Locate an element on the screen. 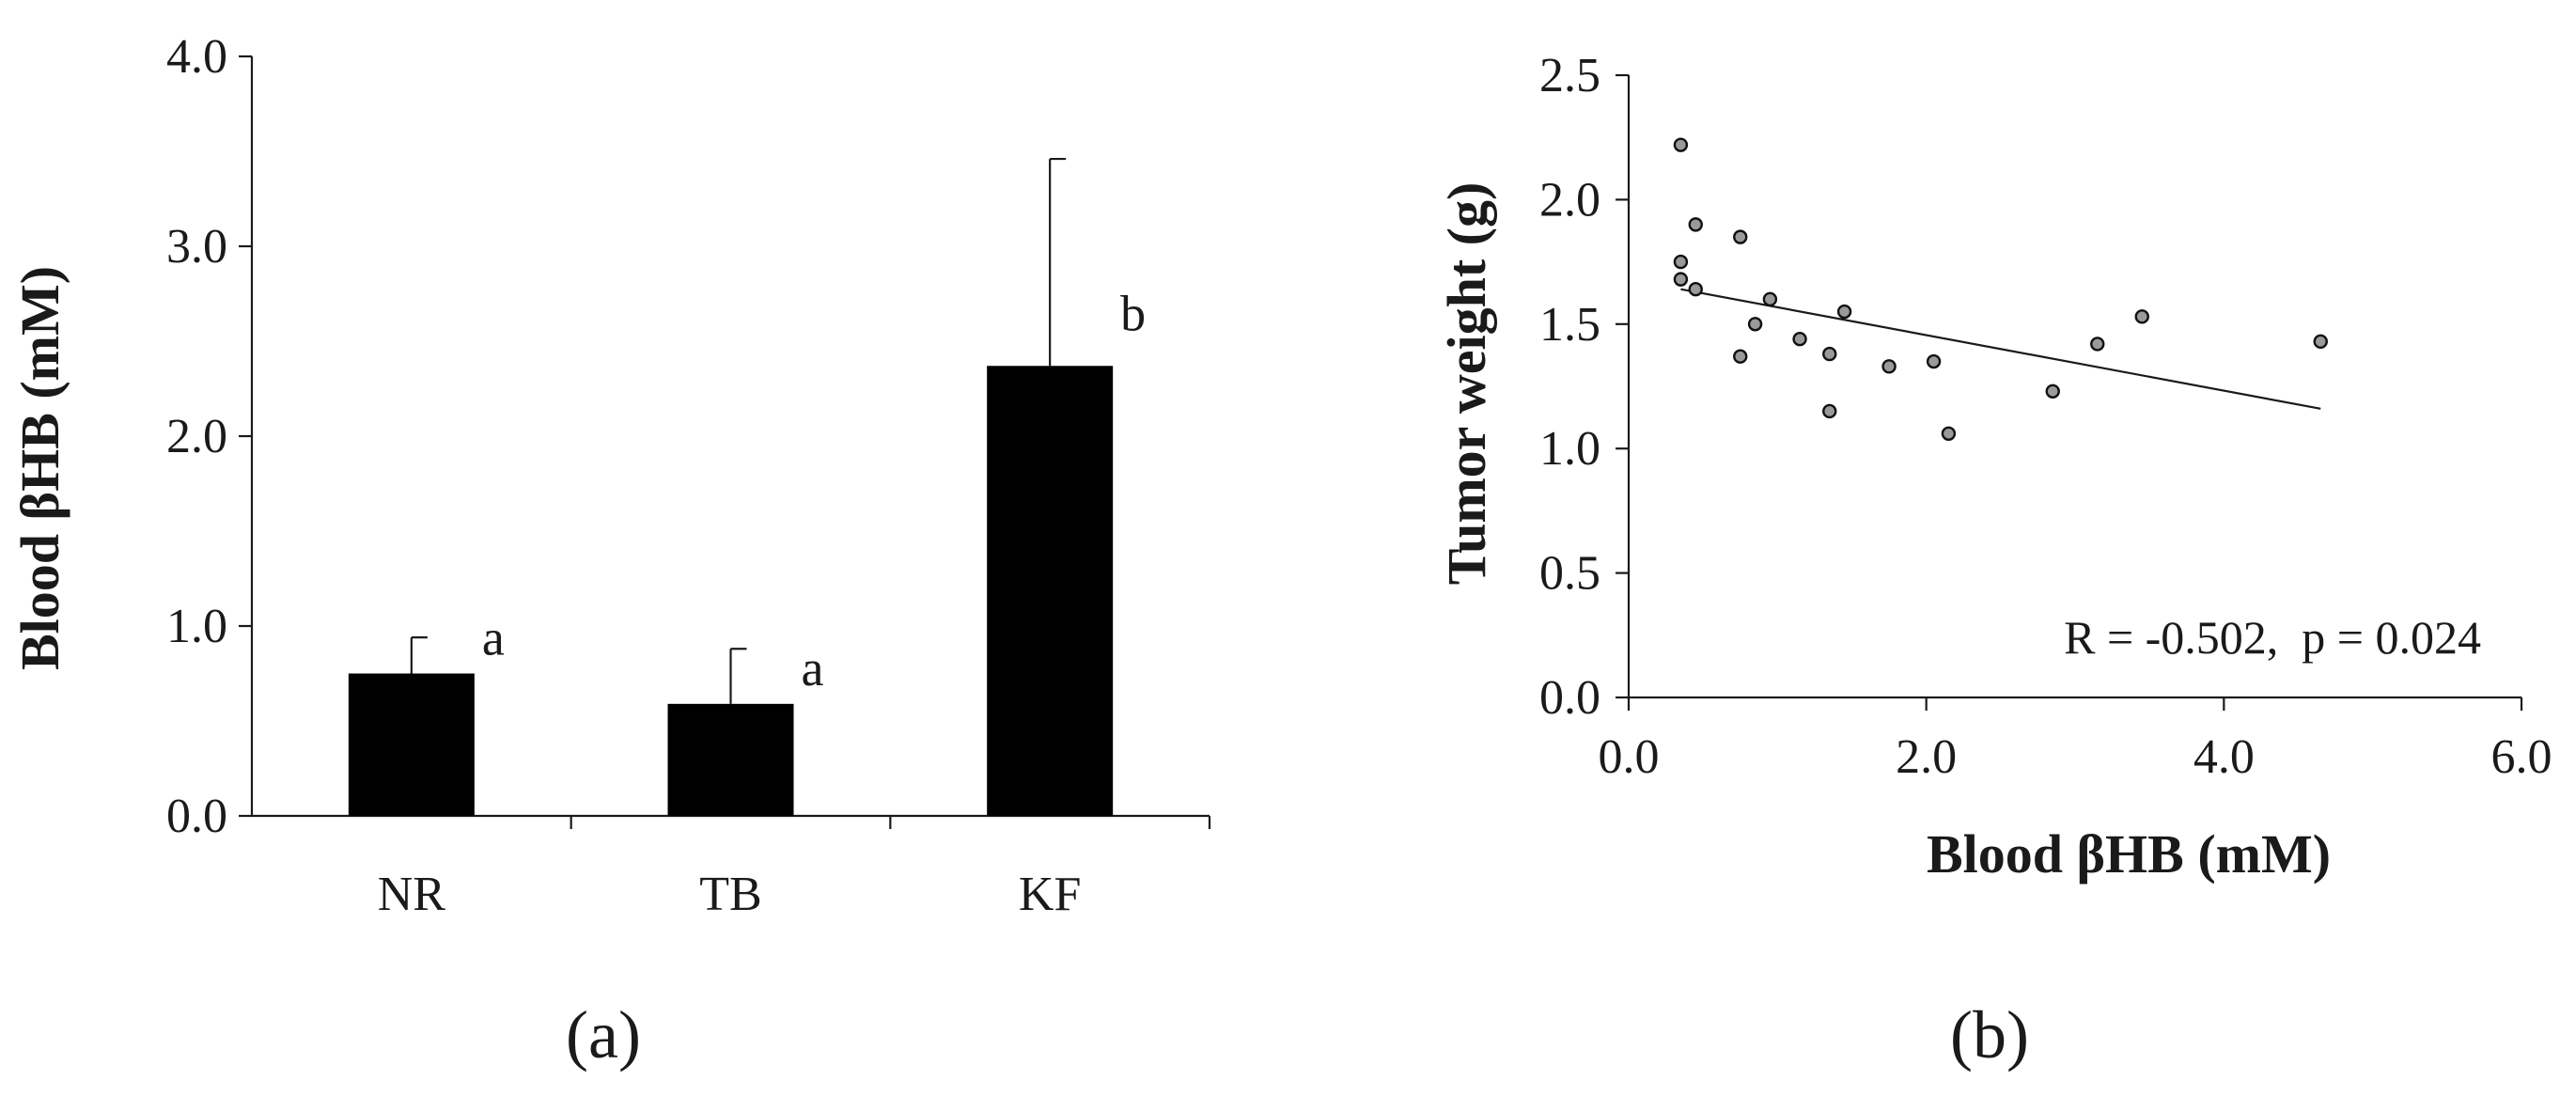  scatter-x-tick-label: 6.0 is located at coordinates (2522, 757).